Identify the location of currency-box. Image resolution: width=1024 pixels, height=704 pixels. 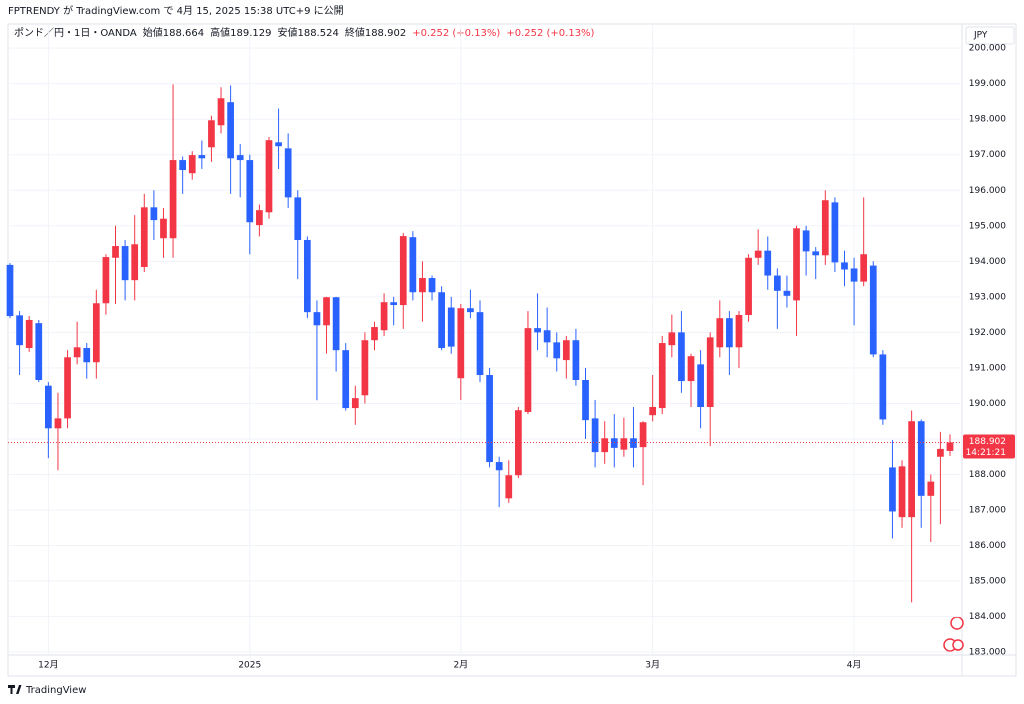
(990, 35).